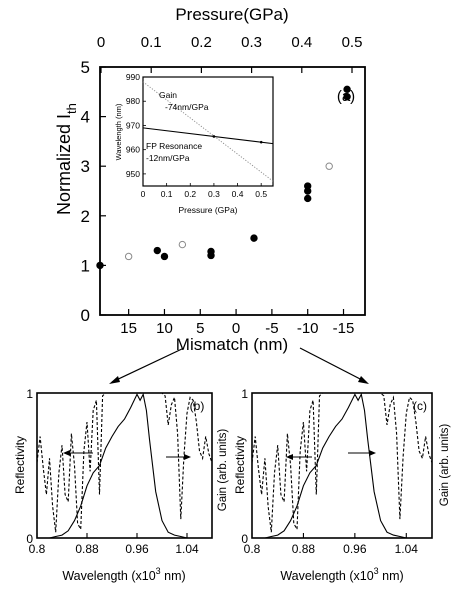  What do you see at coordinates (244, 539) in the screenshot?
I see `c-y-tick-label: 0` at bounding box center [244, 539].